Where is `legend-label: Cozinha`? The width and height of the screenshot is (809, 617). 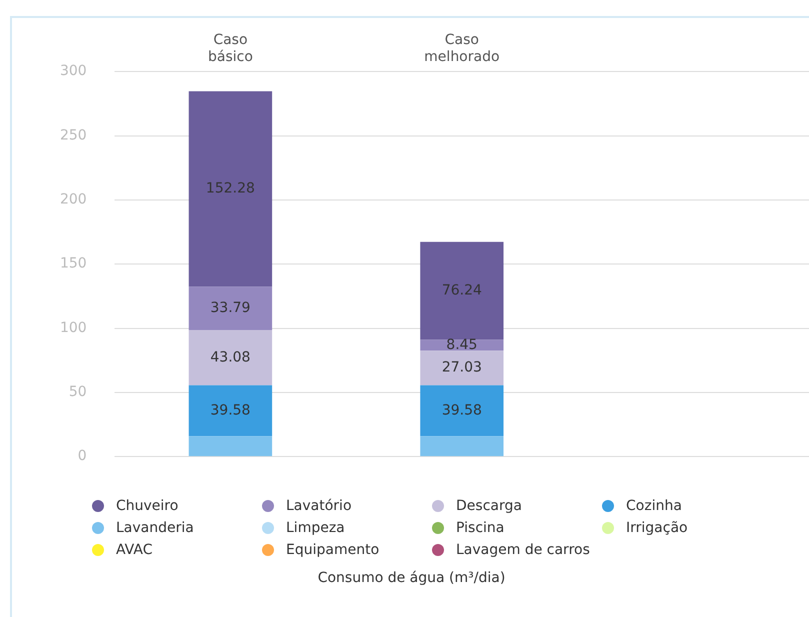 legend-label: Cozinha is located at coordinates (654, 506).